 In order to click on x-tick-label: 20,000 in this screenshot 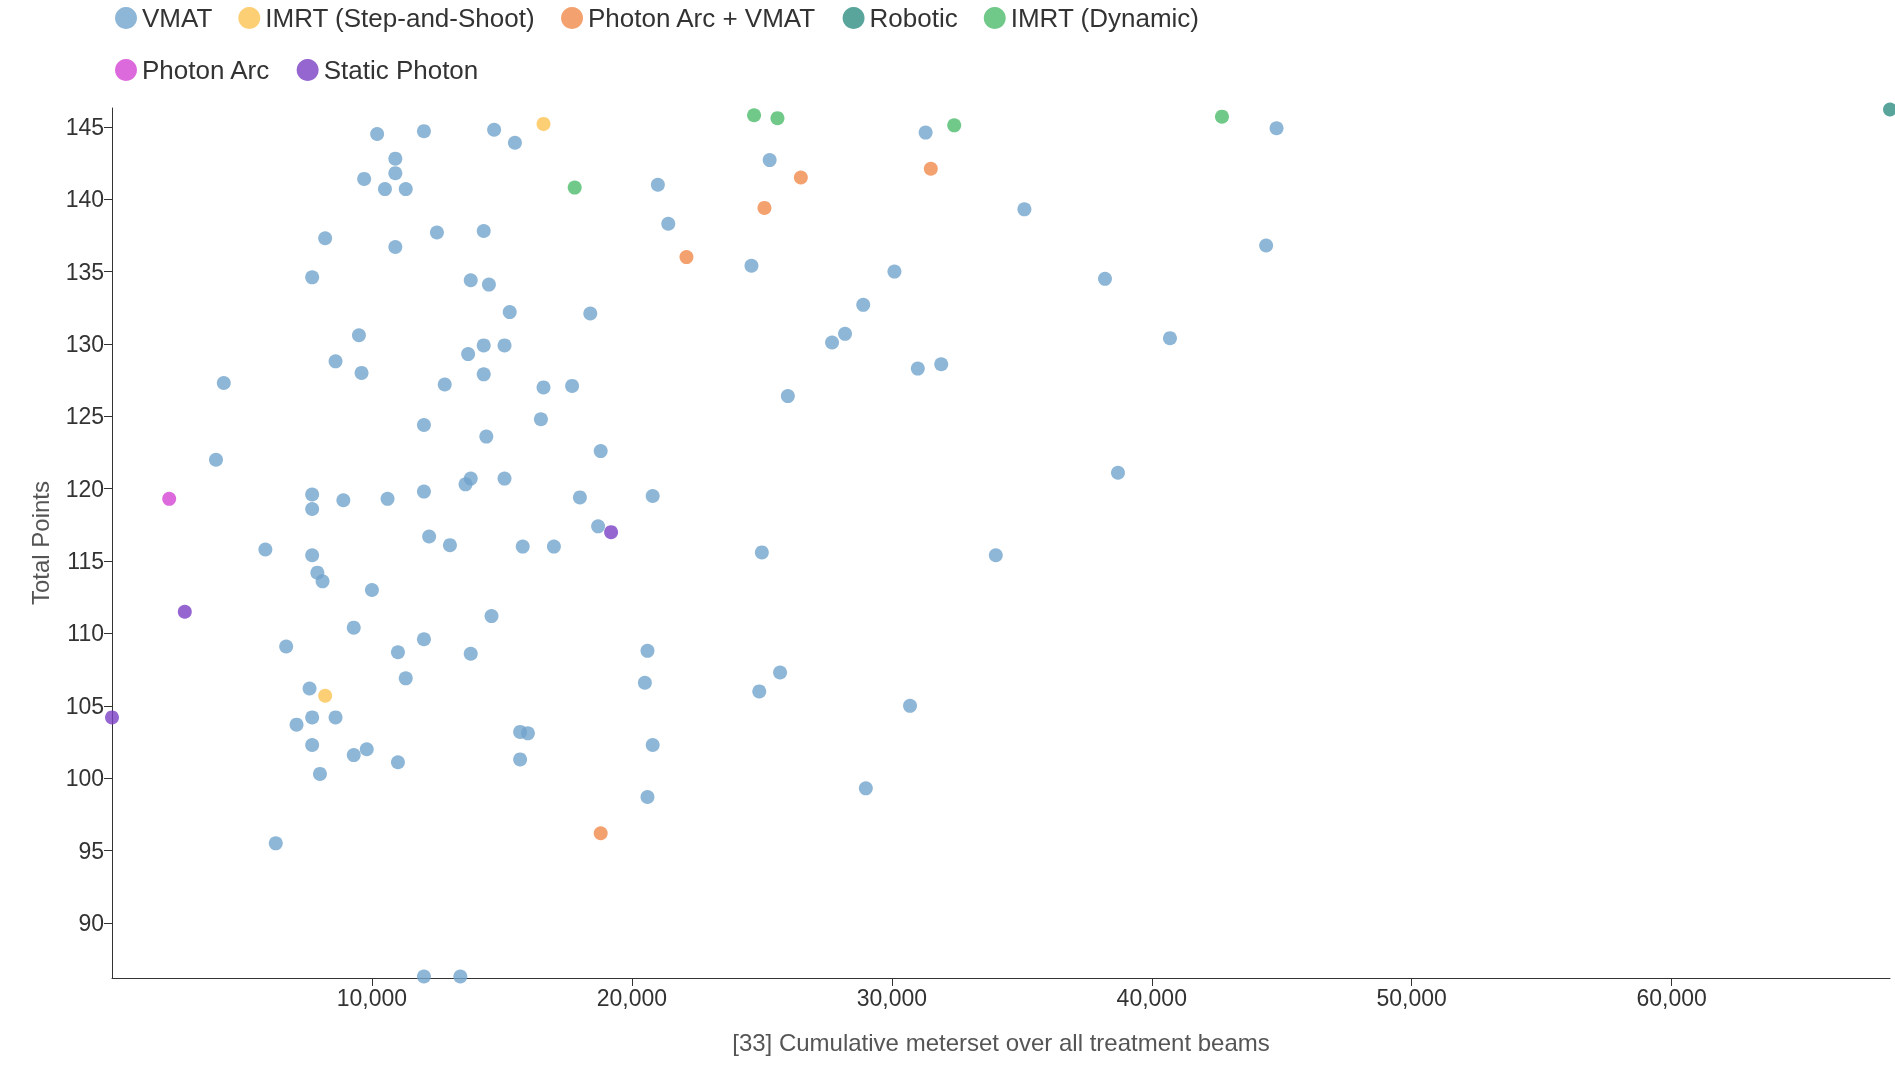, I will do `click(632, 997)`.